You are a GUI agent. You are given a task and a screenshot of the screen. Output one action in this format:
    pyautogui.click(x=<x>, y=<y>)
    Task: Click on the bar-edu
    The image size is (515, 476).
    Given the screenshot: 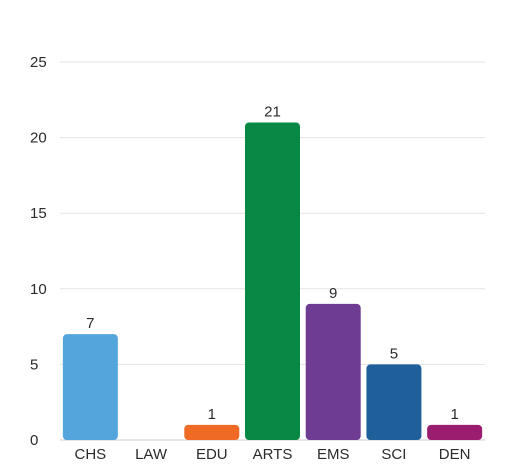 What is the action you would take?
    pyautogui.click(x=212, y=432)
    